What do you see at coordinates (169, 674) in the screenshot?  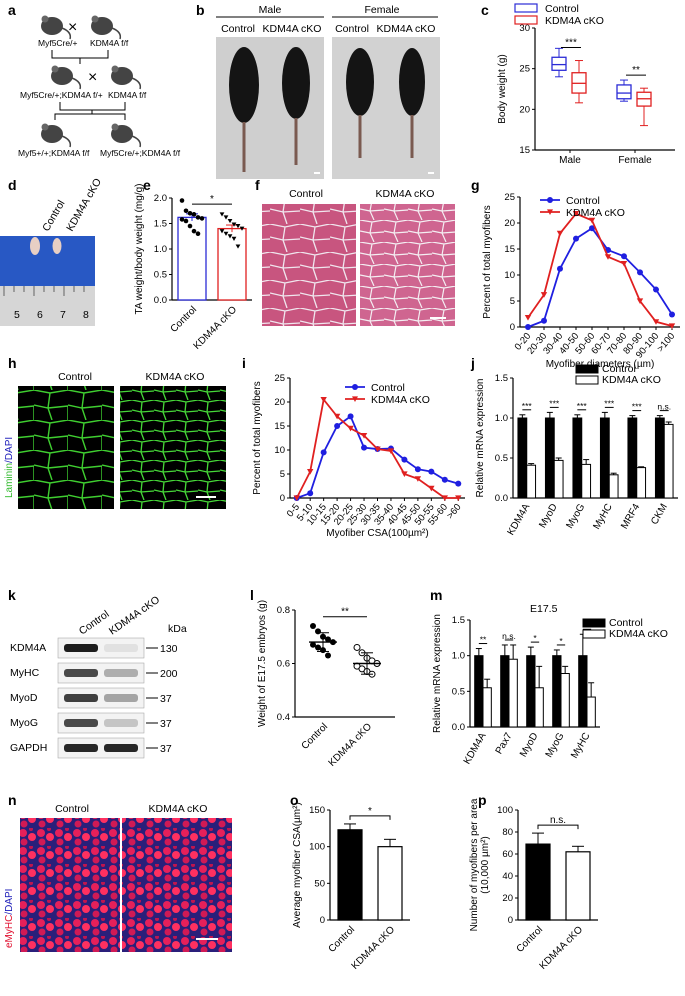 I see `blot-marker-label: 200` at bounding box center [169, 674].